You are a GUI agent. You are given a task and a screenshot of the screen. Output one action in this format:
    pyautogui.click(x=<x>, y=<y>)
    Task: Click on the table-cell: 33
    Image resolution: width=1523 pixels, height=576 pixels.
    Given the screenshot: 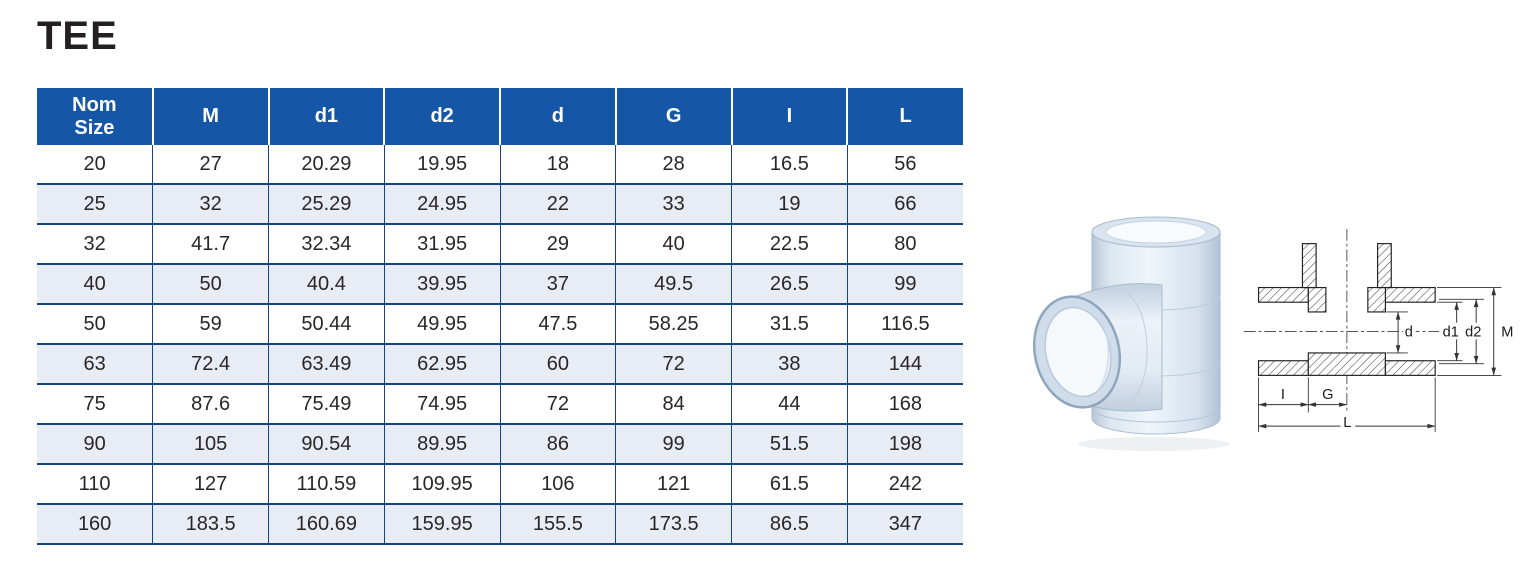 What is the action you would take?
    pyautogui.click(x=673, y=204)
    